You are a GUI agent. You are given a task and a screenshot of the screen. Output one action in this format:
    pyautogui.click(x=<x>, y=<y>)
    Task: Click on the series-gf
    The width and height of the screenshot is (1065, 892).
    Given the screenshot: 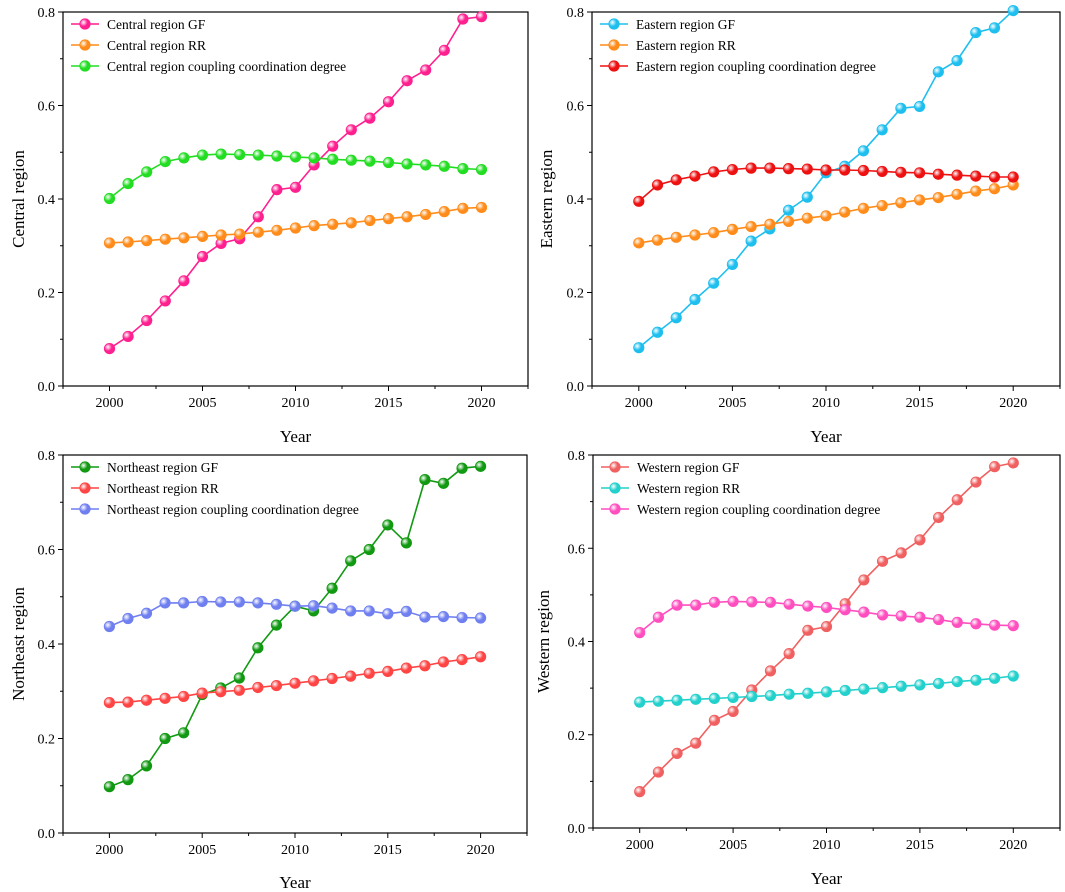 What is the action you would take?
    pyautogui.click(x=295, y=183)
    